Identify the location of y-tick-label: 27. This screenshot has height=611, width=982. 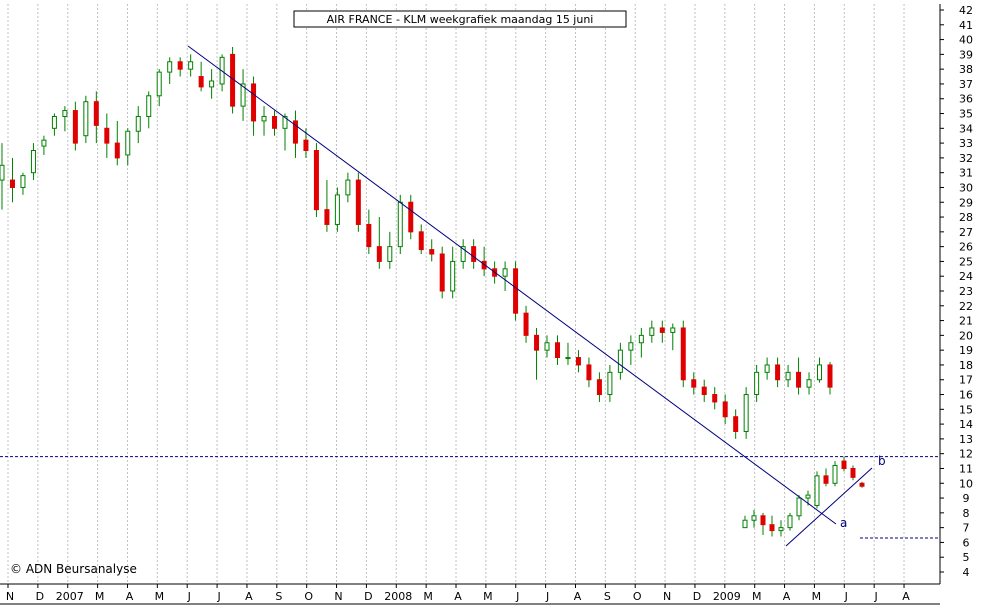
(966, 232).